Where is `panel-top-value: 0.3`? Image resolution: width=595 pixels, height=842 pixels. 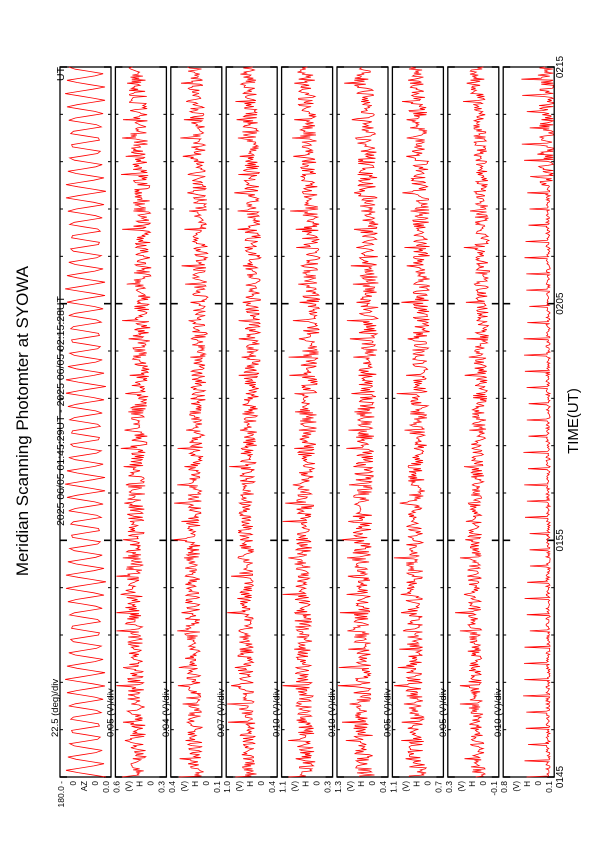
panel-top-value: 0.3 is located at coordinates (449, 787).